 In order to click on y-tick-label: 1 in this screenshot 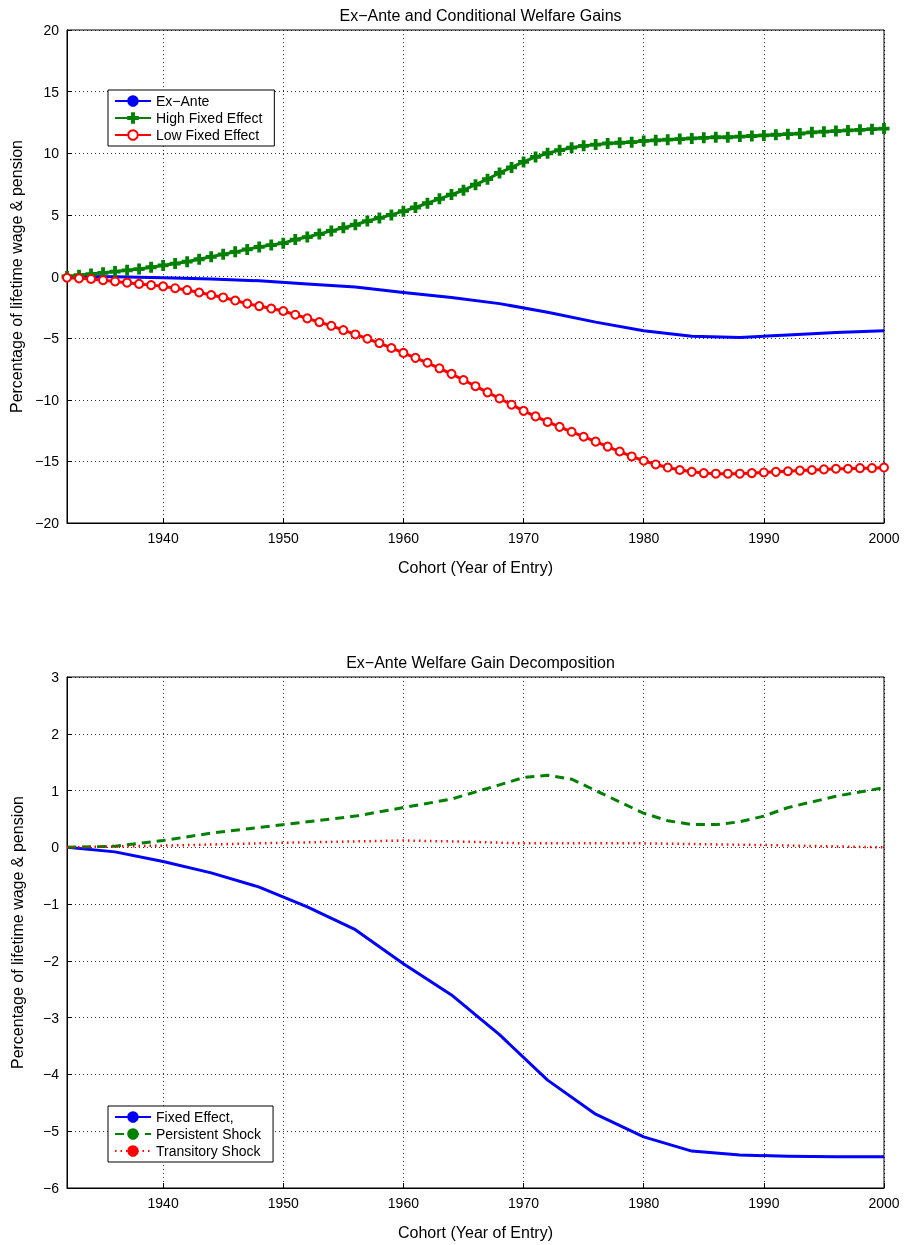, I will do `click(55, 790)`.